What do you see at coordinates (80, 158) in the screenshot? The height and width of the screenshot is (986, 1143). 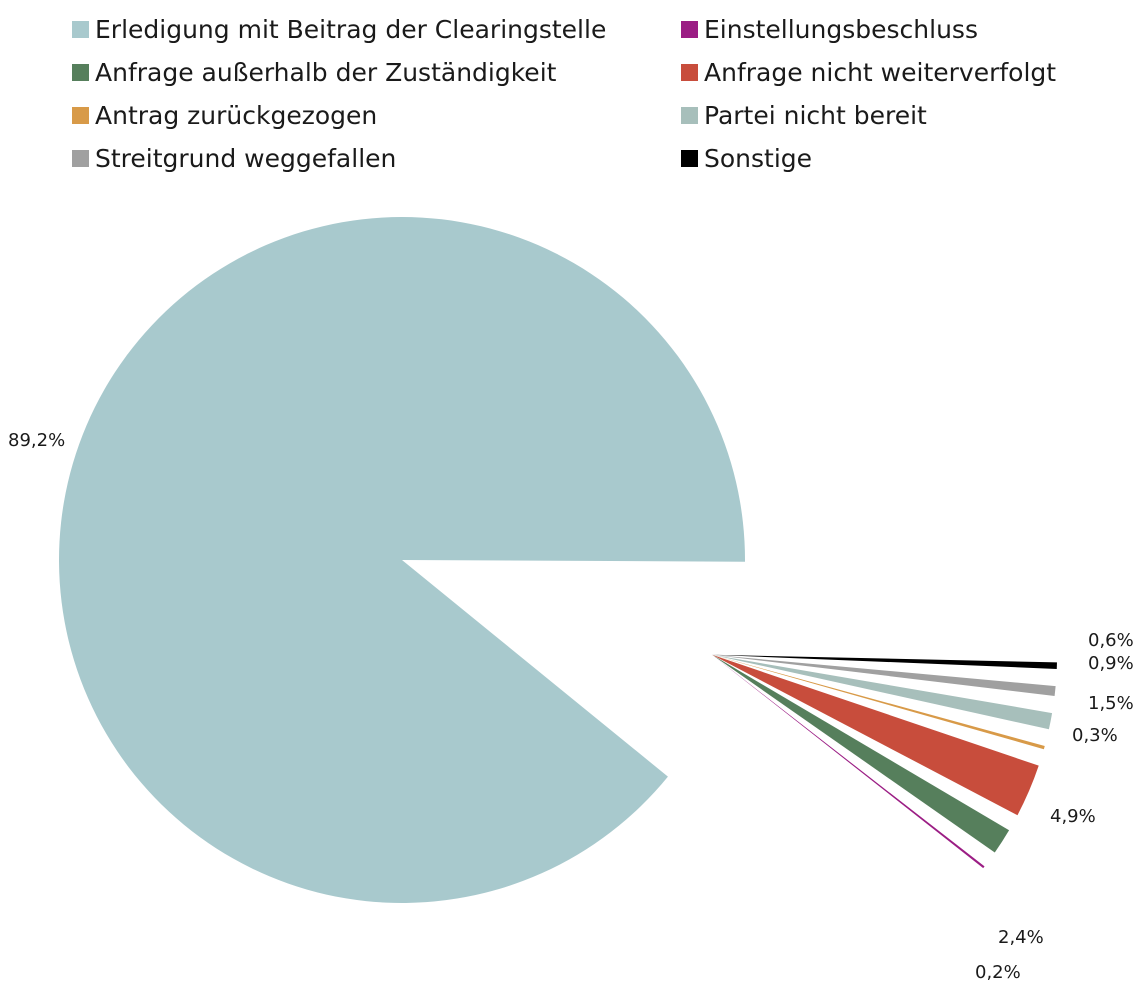 I see `legend-swatch-streitgrund` at bounding box center [80, 158].